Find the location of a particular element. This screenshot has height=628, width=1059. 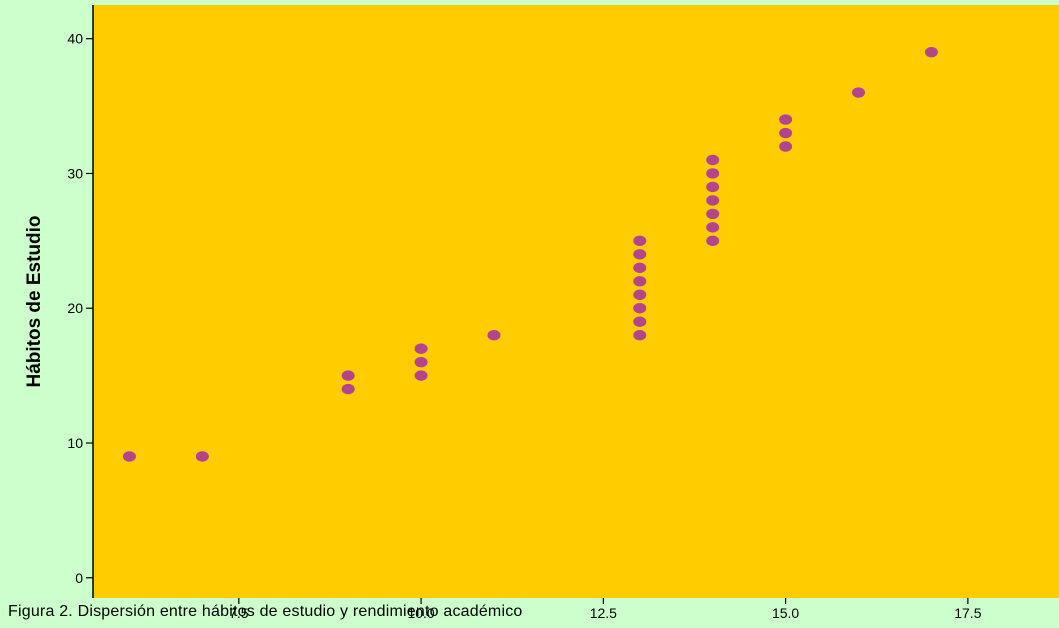

y-axis-label: Hábitos de Estudio is located at coordinates (34, 301).